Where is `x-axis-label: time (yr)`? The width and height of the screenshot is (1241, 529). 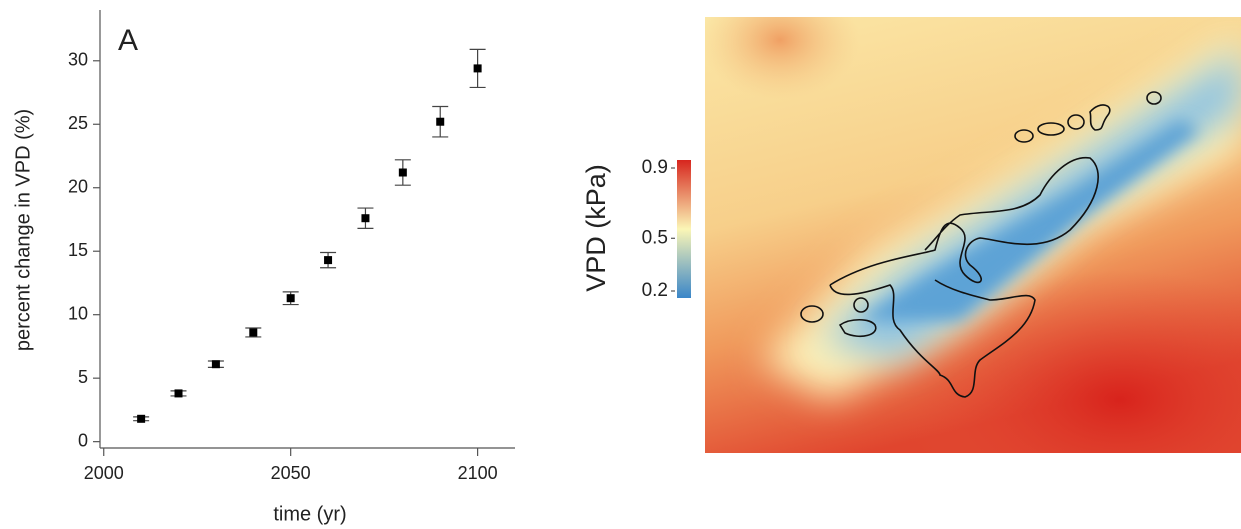
x-axis-label: time (yr) is located at coordinates (309, 514).